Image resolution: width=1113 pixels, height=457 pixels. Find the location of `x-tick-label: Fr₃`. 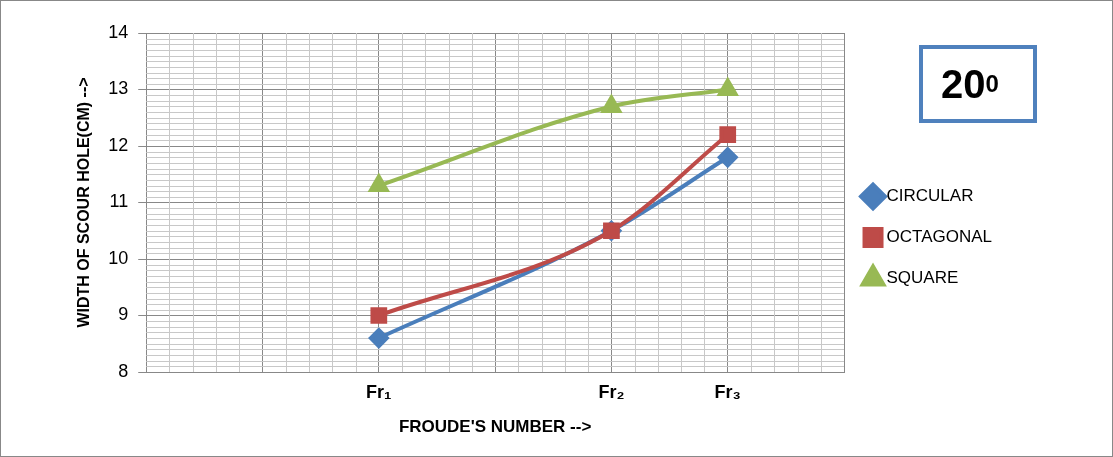

x-tick-label: Fr₃ is located at coordinates (727, 391).